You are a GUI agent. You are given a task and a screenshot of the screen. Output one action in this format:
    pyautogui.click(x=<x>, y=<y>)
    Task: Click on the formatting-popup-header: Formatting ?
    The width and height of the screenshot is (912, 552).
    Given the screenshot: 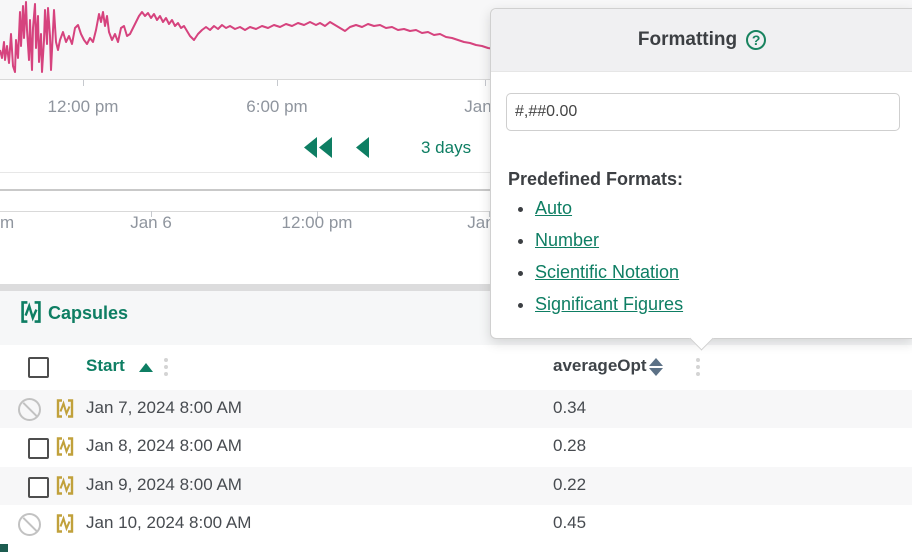 What is the action you would take?
    pyautogui.click(x=701, y=40)
    